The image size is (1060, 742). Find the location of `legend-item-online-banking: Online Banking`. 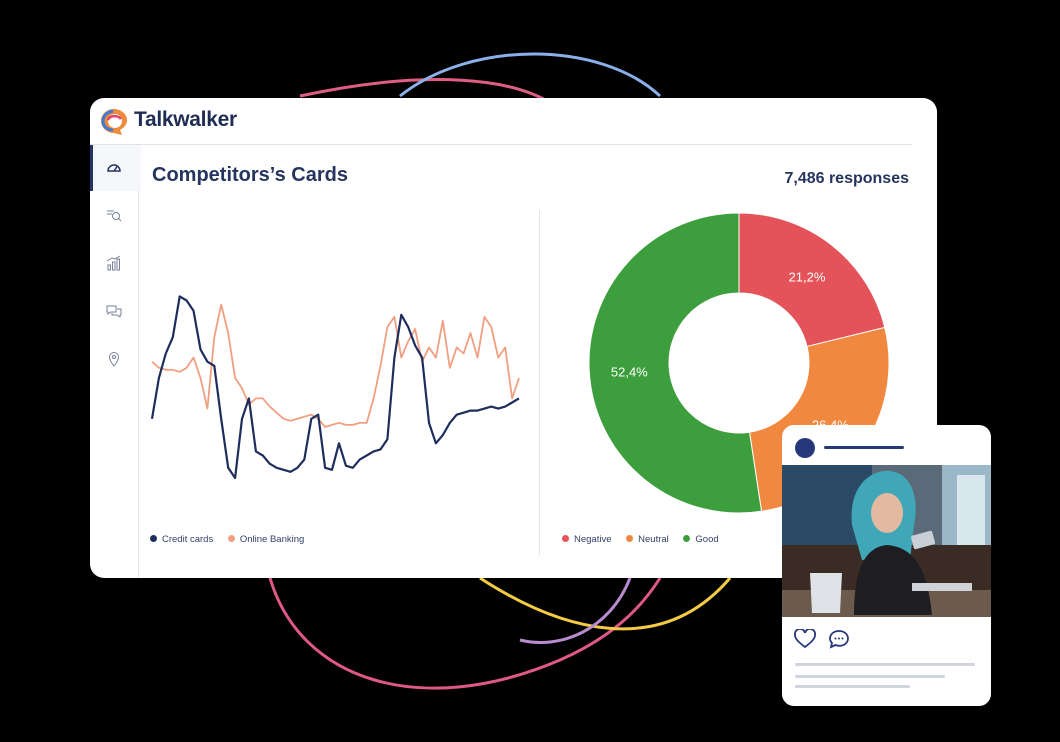

legend-item-online-banking: Online Banking is located at coordinates (266, 539).